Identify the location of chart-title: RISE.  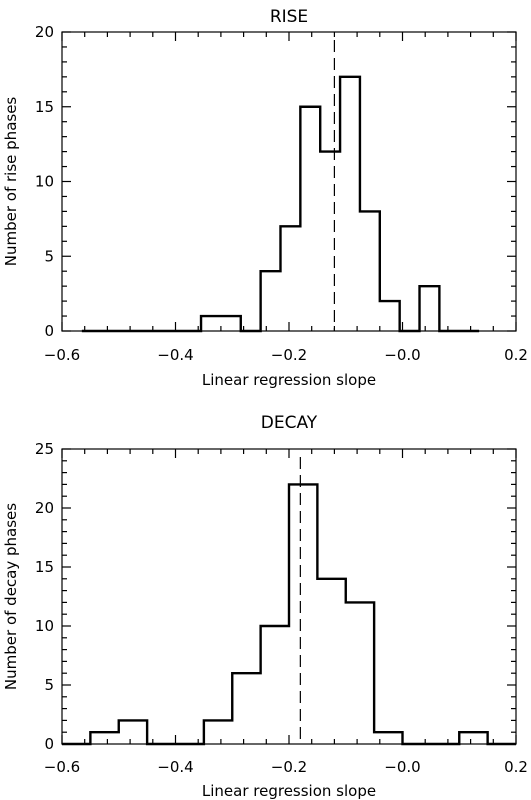
(289, 17).